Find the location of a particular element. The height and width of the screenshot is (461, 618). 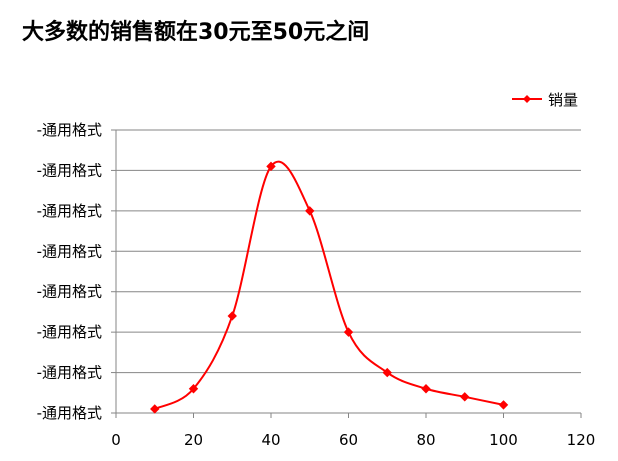

x-tick-label: 100 is located at coordinates (503, 440).